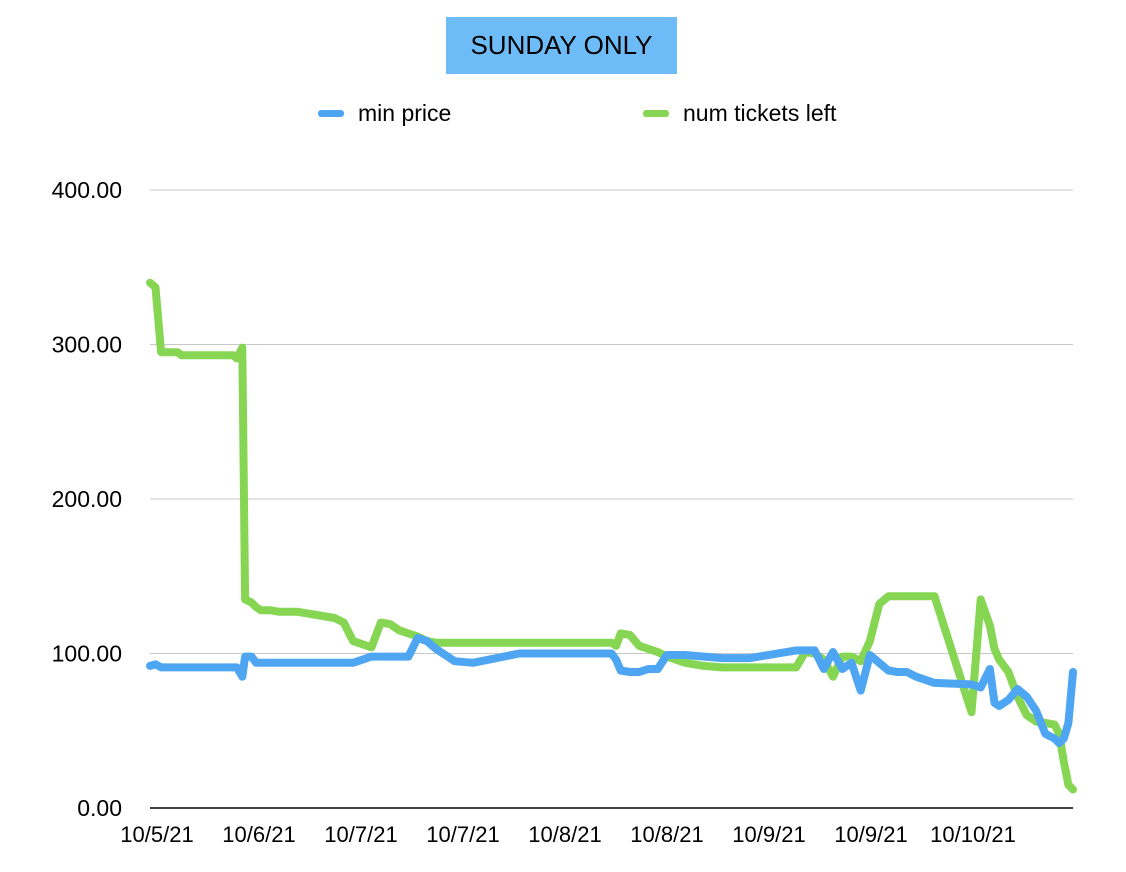 Image resolution: width=1126 pixels, height=872 pixels. What do you see at coordinates (656, 113) in the screenshot?
I see `legend-swatch-num-tickets-left` at bounding box center [656, 113].